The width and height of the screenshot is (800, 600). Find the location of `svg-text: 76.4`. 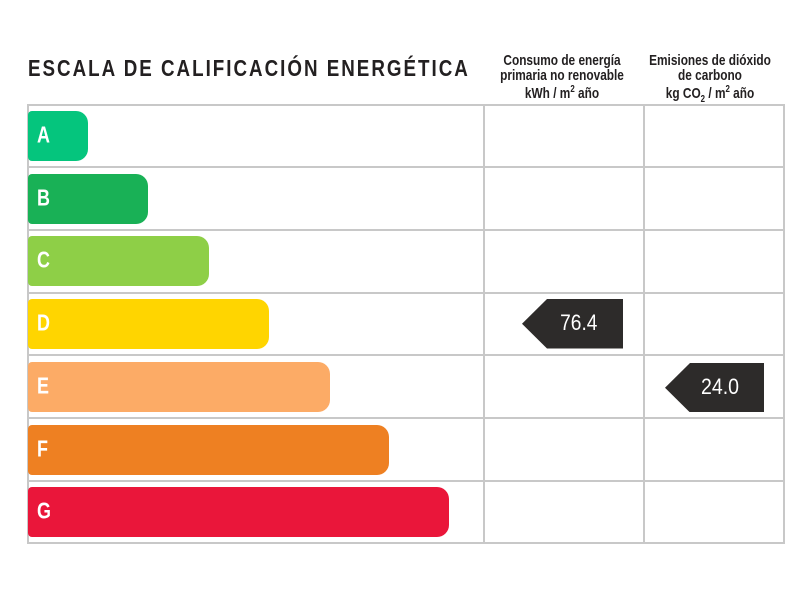

svg-text: 76.4 is located at coordinates (578, 322).